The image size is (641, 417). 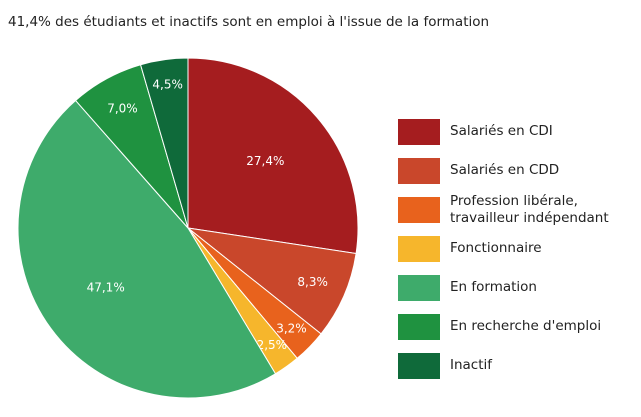 I want to click on slice-label: 4,5%, so click(x=167, y=84).